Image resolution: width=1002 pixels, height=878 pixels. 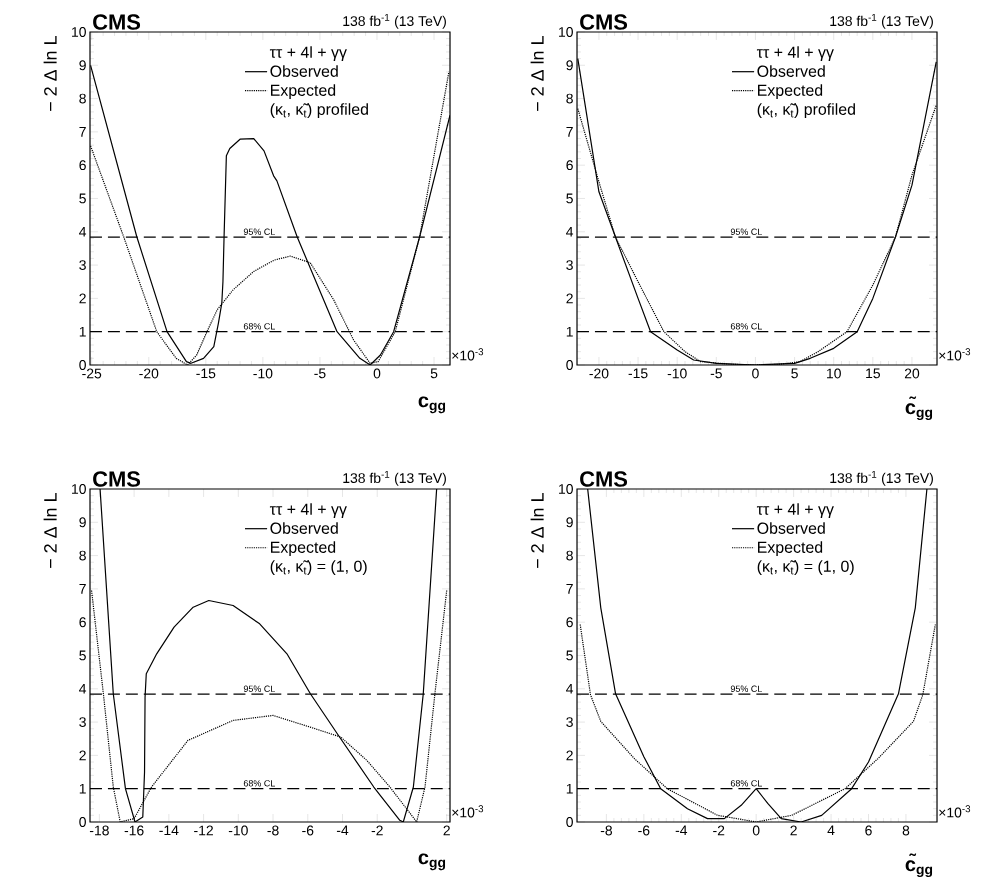 What do you see at coordinates (149, 373) in the screenshot?
I see `x-tick-label: -20` at bounding box center [149, 373].